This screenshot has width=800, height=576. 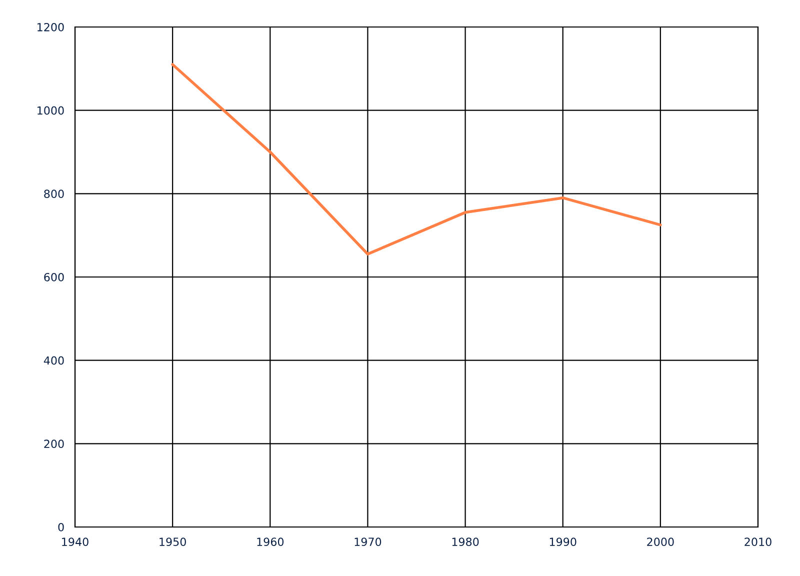 What do you see at coordinates (368, 542) in the screenshot?
I see `x-tick-label: 1970` at bounding box center [368, 542].